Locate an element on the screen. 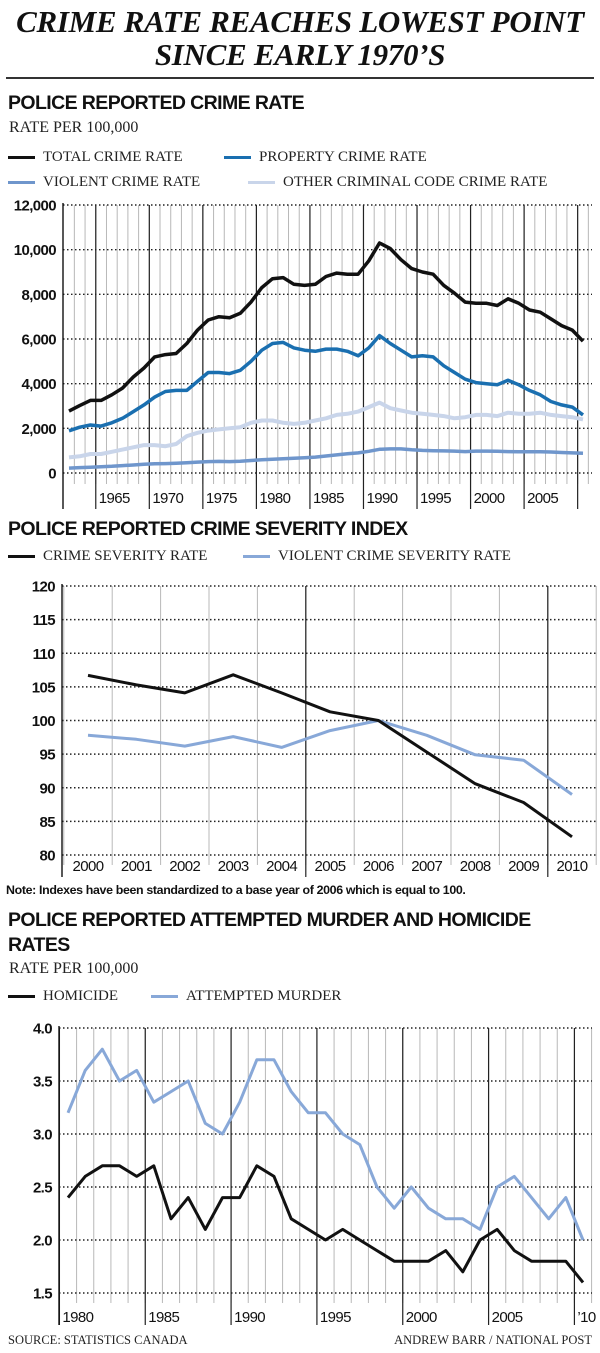 The height and width of the screenshot is (1353, 600). y-tick-label: 10,000 is located at coordinates (35, 250).